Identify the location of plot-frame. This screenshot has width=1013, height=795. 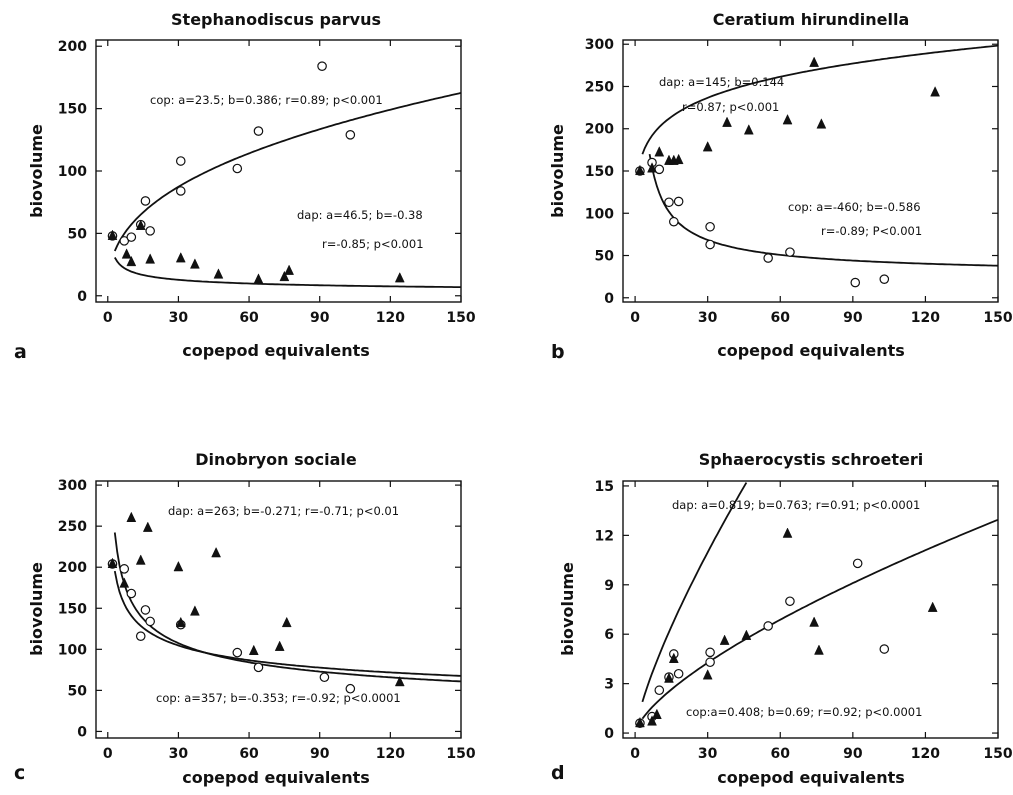
(278, 609).